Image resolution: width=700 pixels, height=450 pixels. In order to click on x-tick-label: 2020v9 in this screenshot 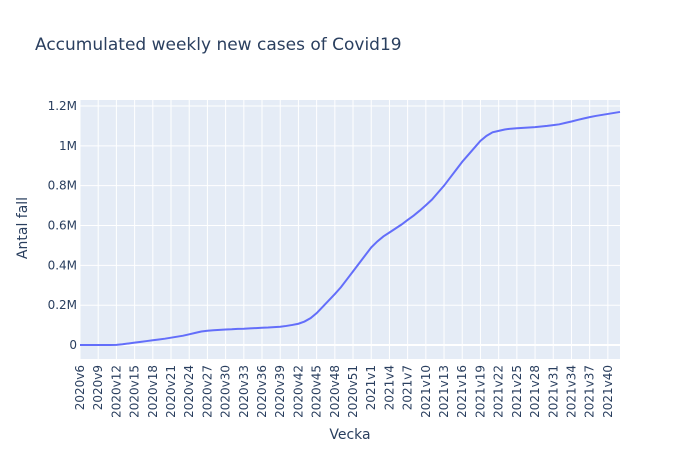, I will do `click(98, 387)`.